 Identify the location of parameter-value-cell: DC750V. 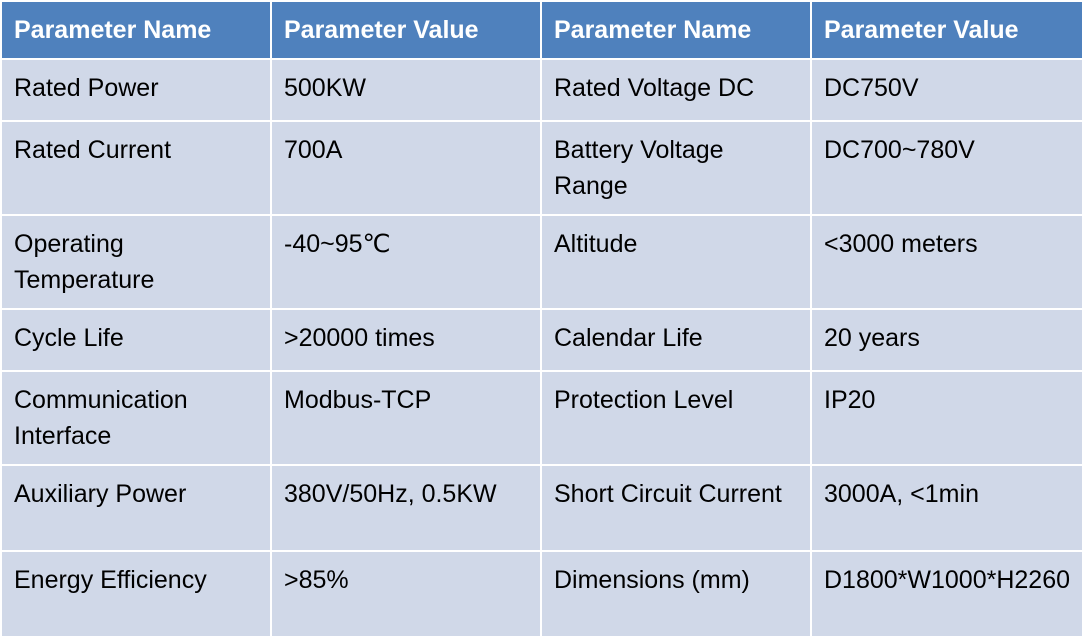
(946, 90).